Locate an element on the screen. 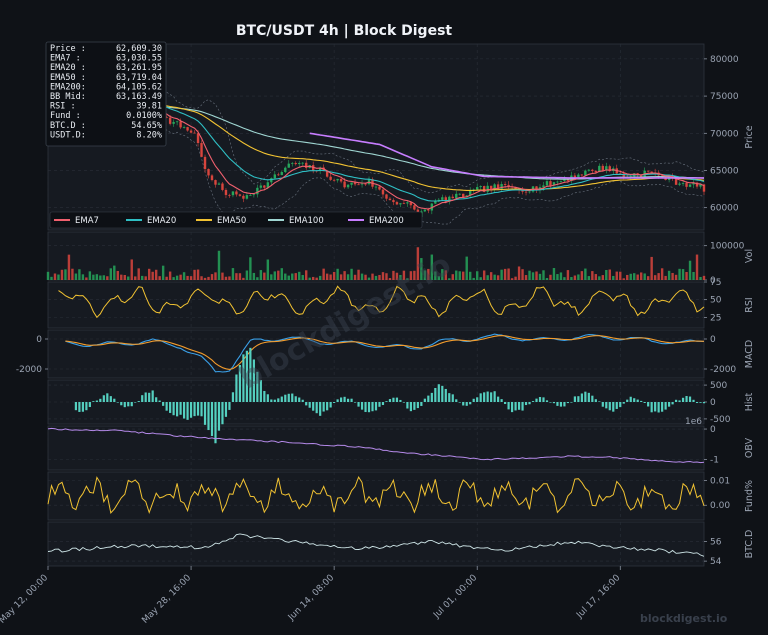  ylabel-hist: Hist is located at coordinates (749, 402).